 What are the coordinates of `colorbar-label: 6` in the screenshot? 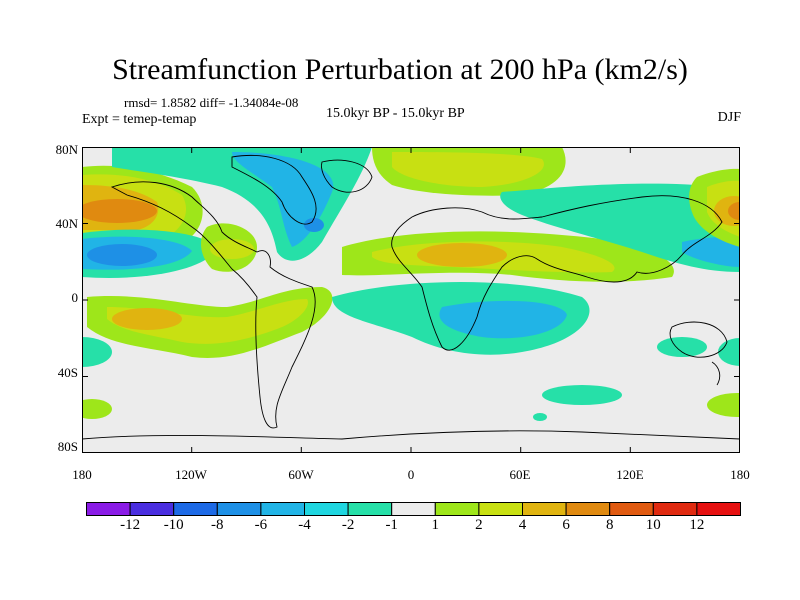 It's located at (566, 525).